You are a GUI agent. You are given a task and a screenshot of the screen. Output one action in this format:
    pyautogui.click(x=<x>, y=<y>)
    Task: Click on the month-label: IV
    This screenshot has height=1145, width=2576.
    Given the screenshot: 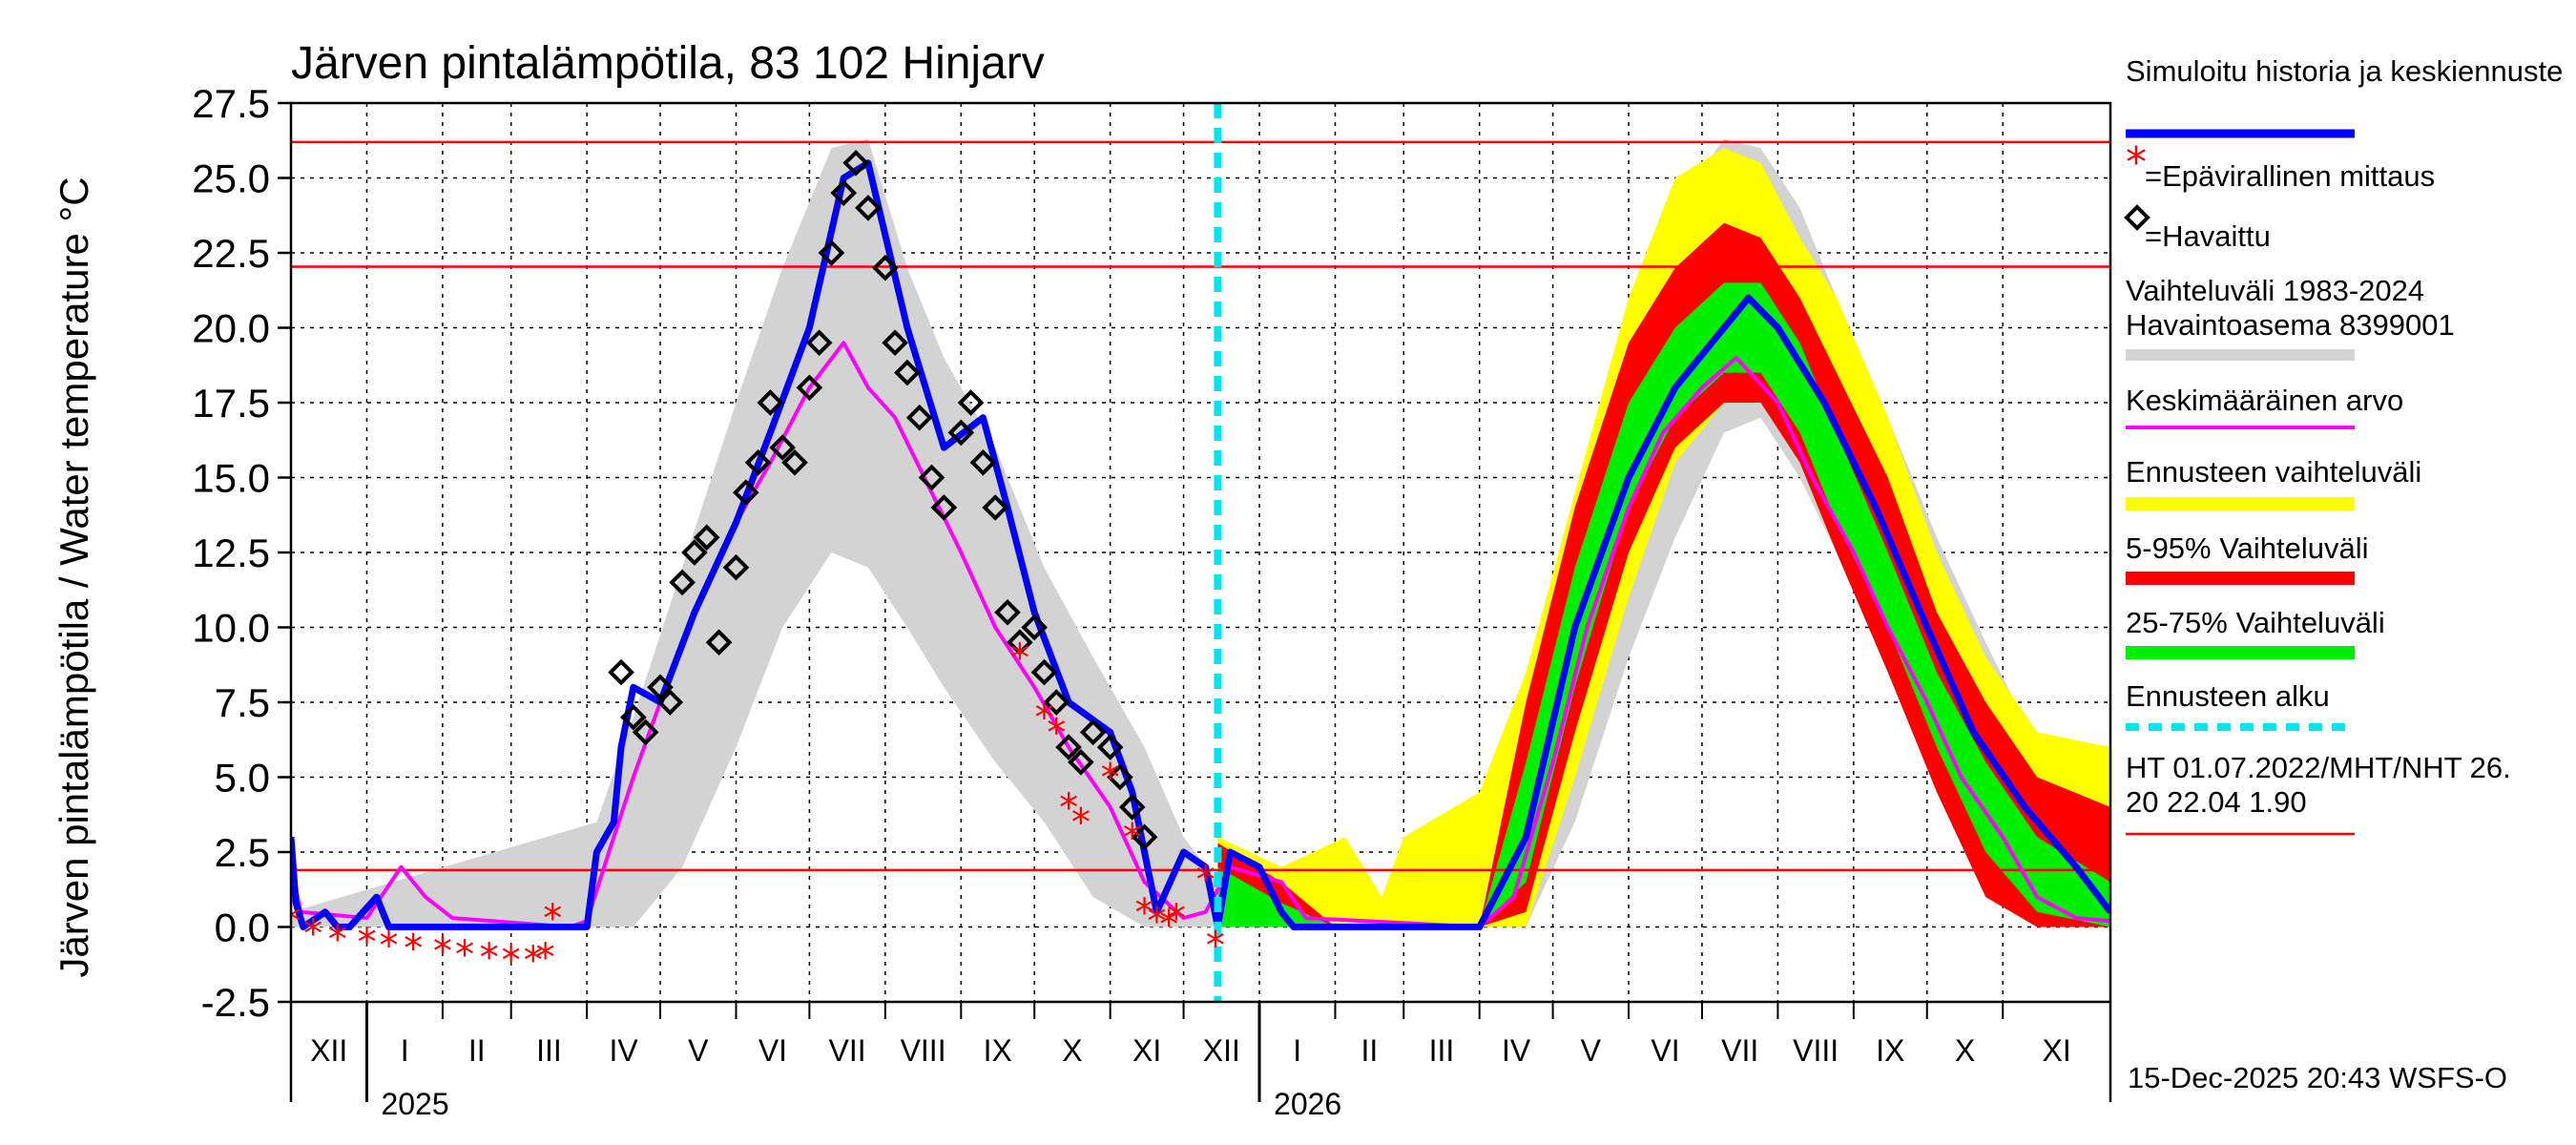 What is the action you would take?
    pyautogui.click(x=623, y=1051)
    